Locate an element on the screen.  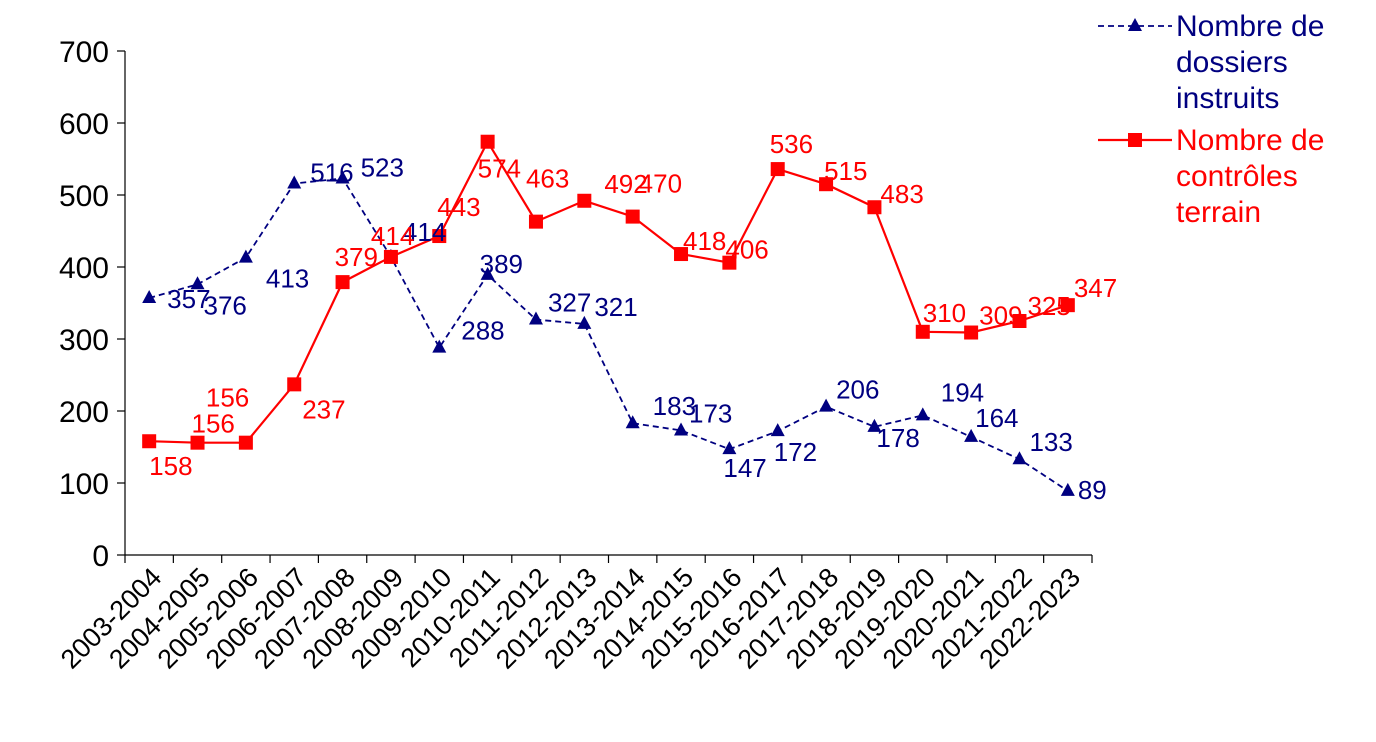
data-label: 536 is located at coordinates (791, 144).